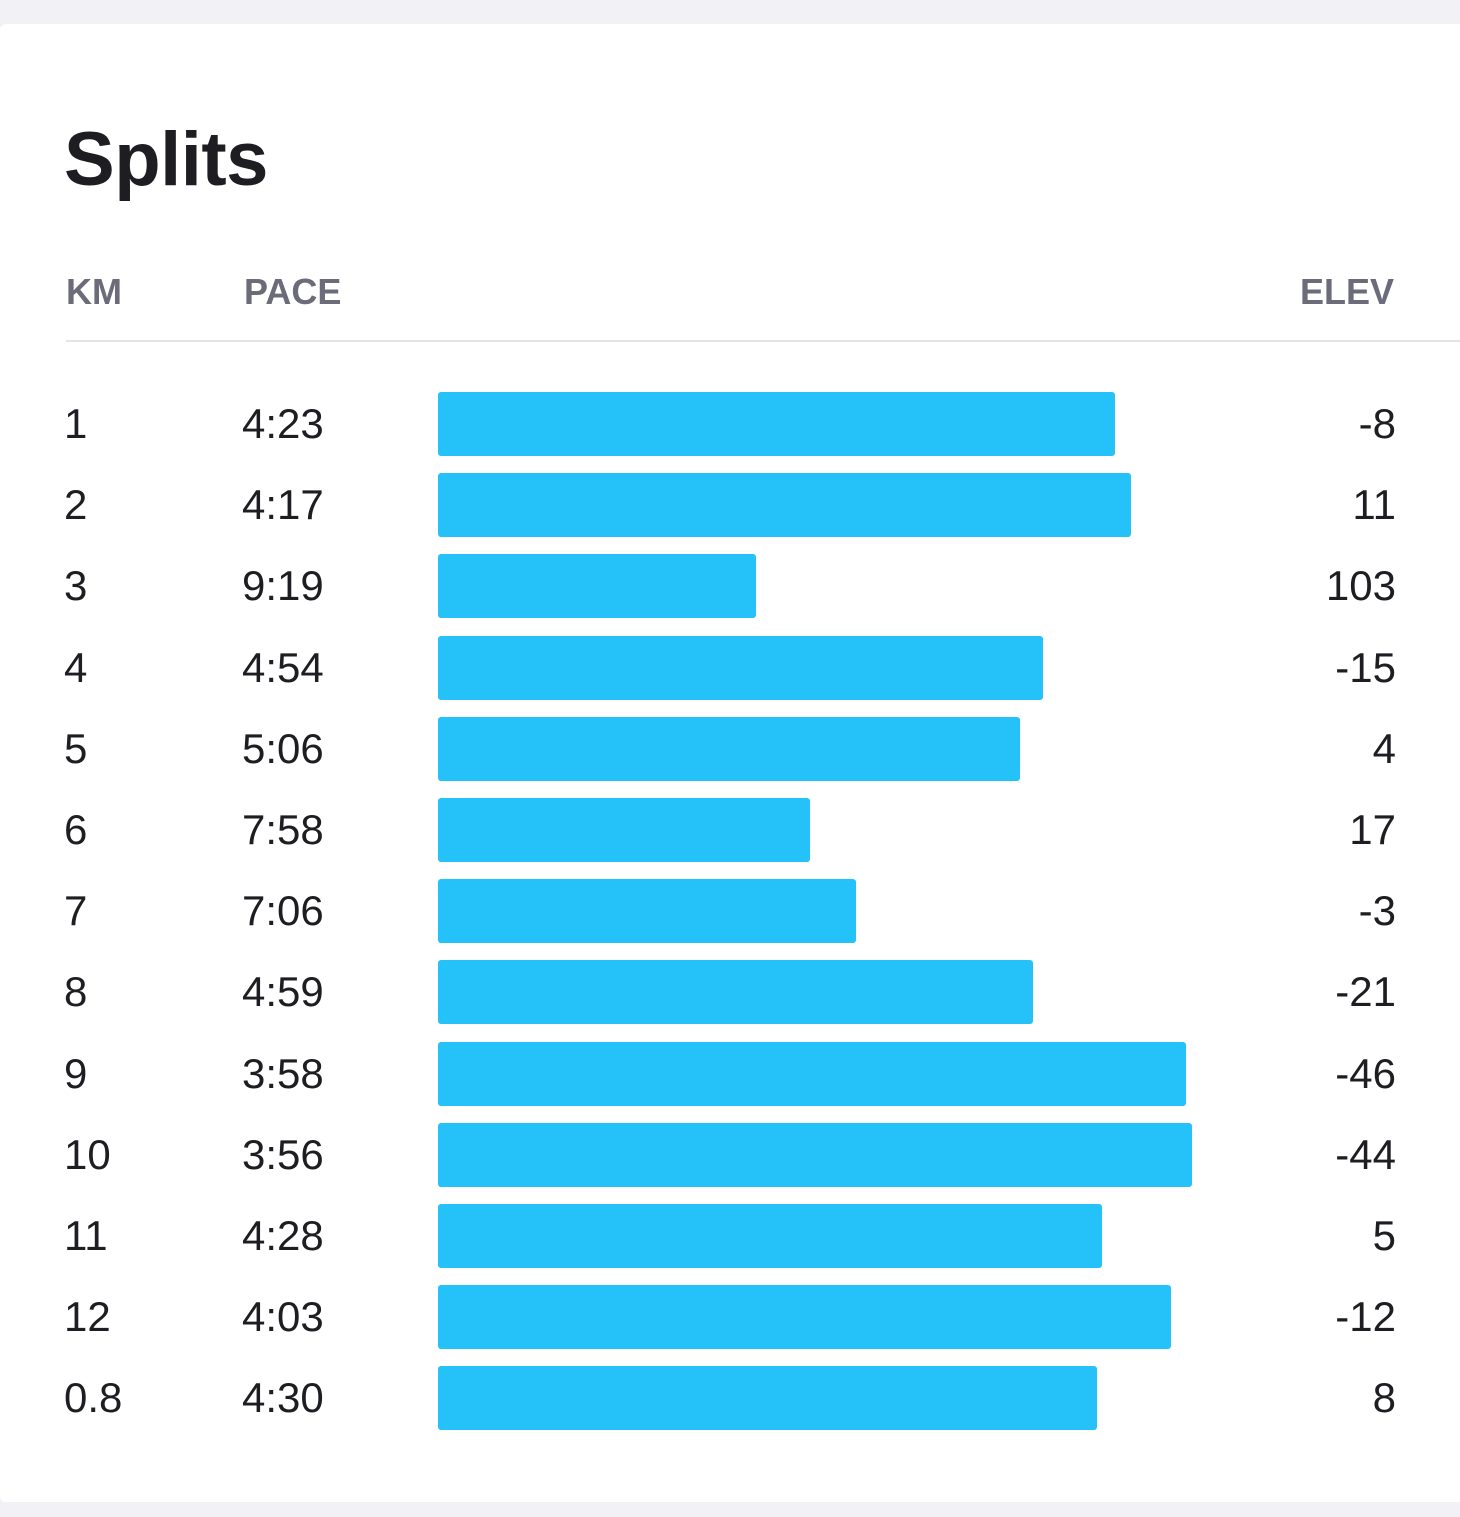  What do you see at coordinates (76, 586) in the screenshot?
I see `split-km: 3` at bounding box center [76, 586].